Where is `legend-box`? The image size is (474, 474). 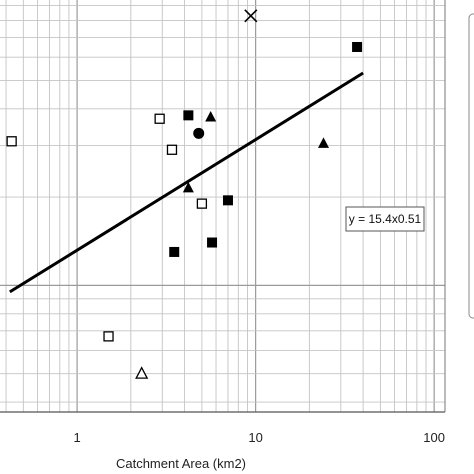
legend-box is located at coordinates (471, 166).